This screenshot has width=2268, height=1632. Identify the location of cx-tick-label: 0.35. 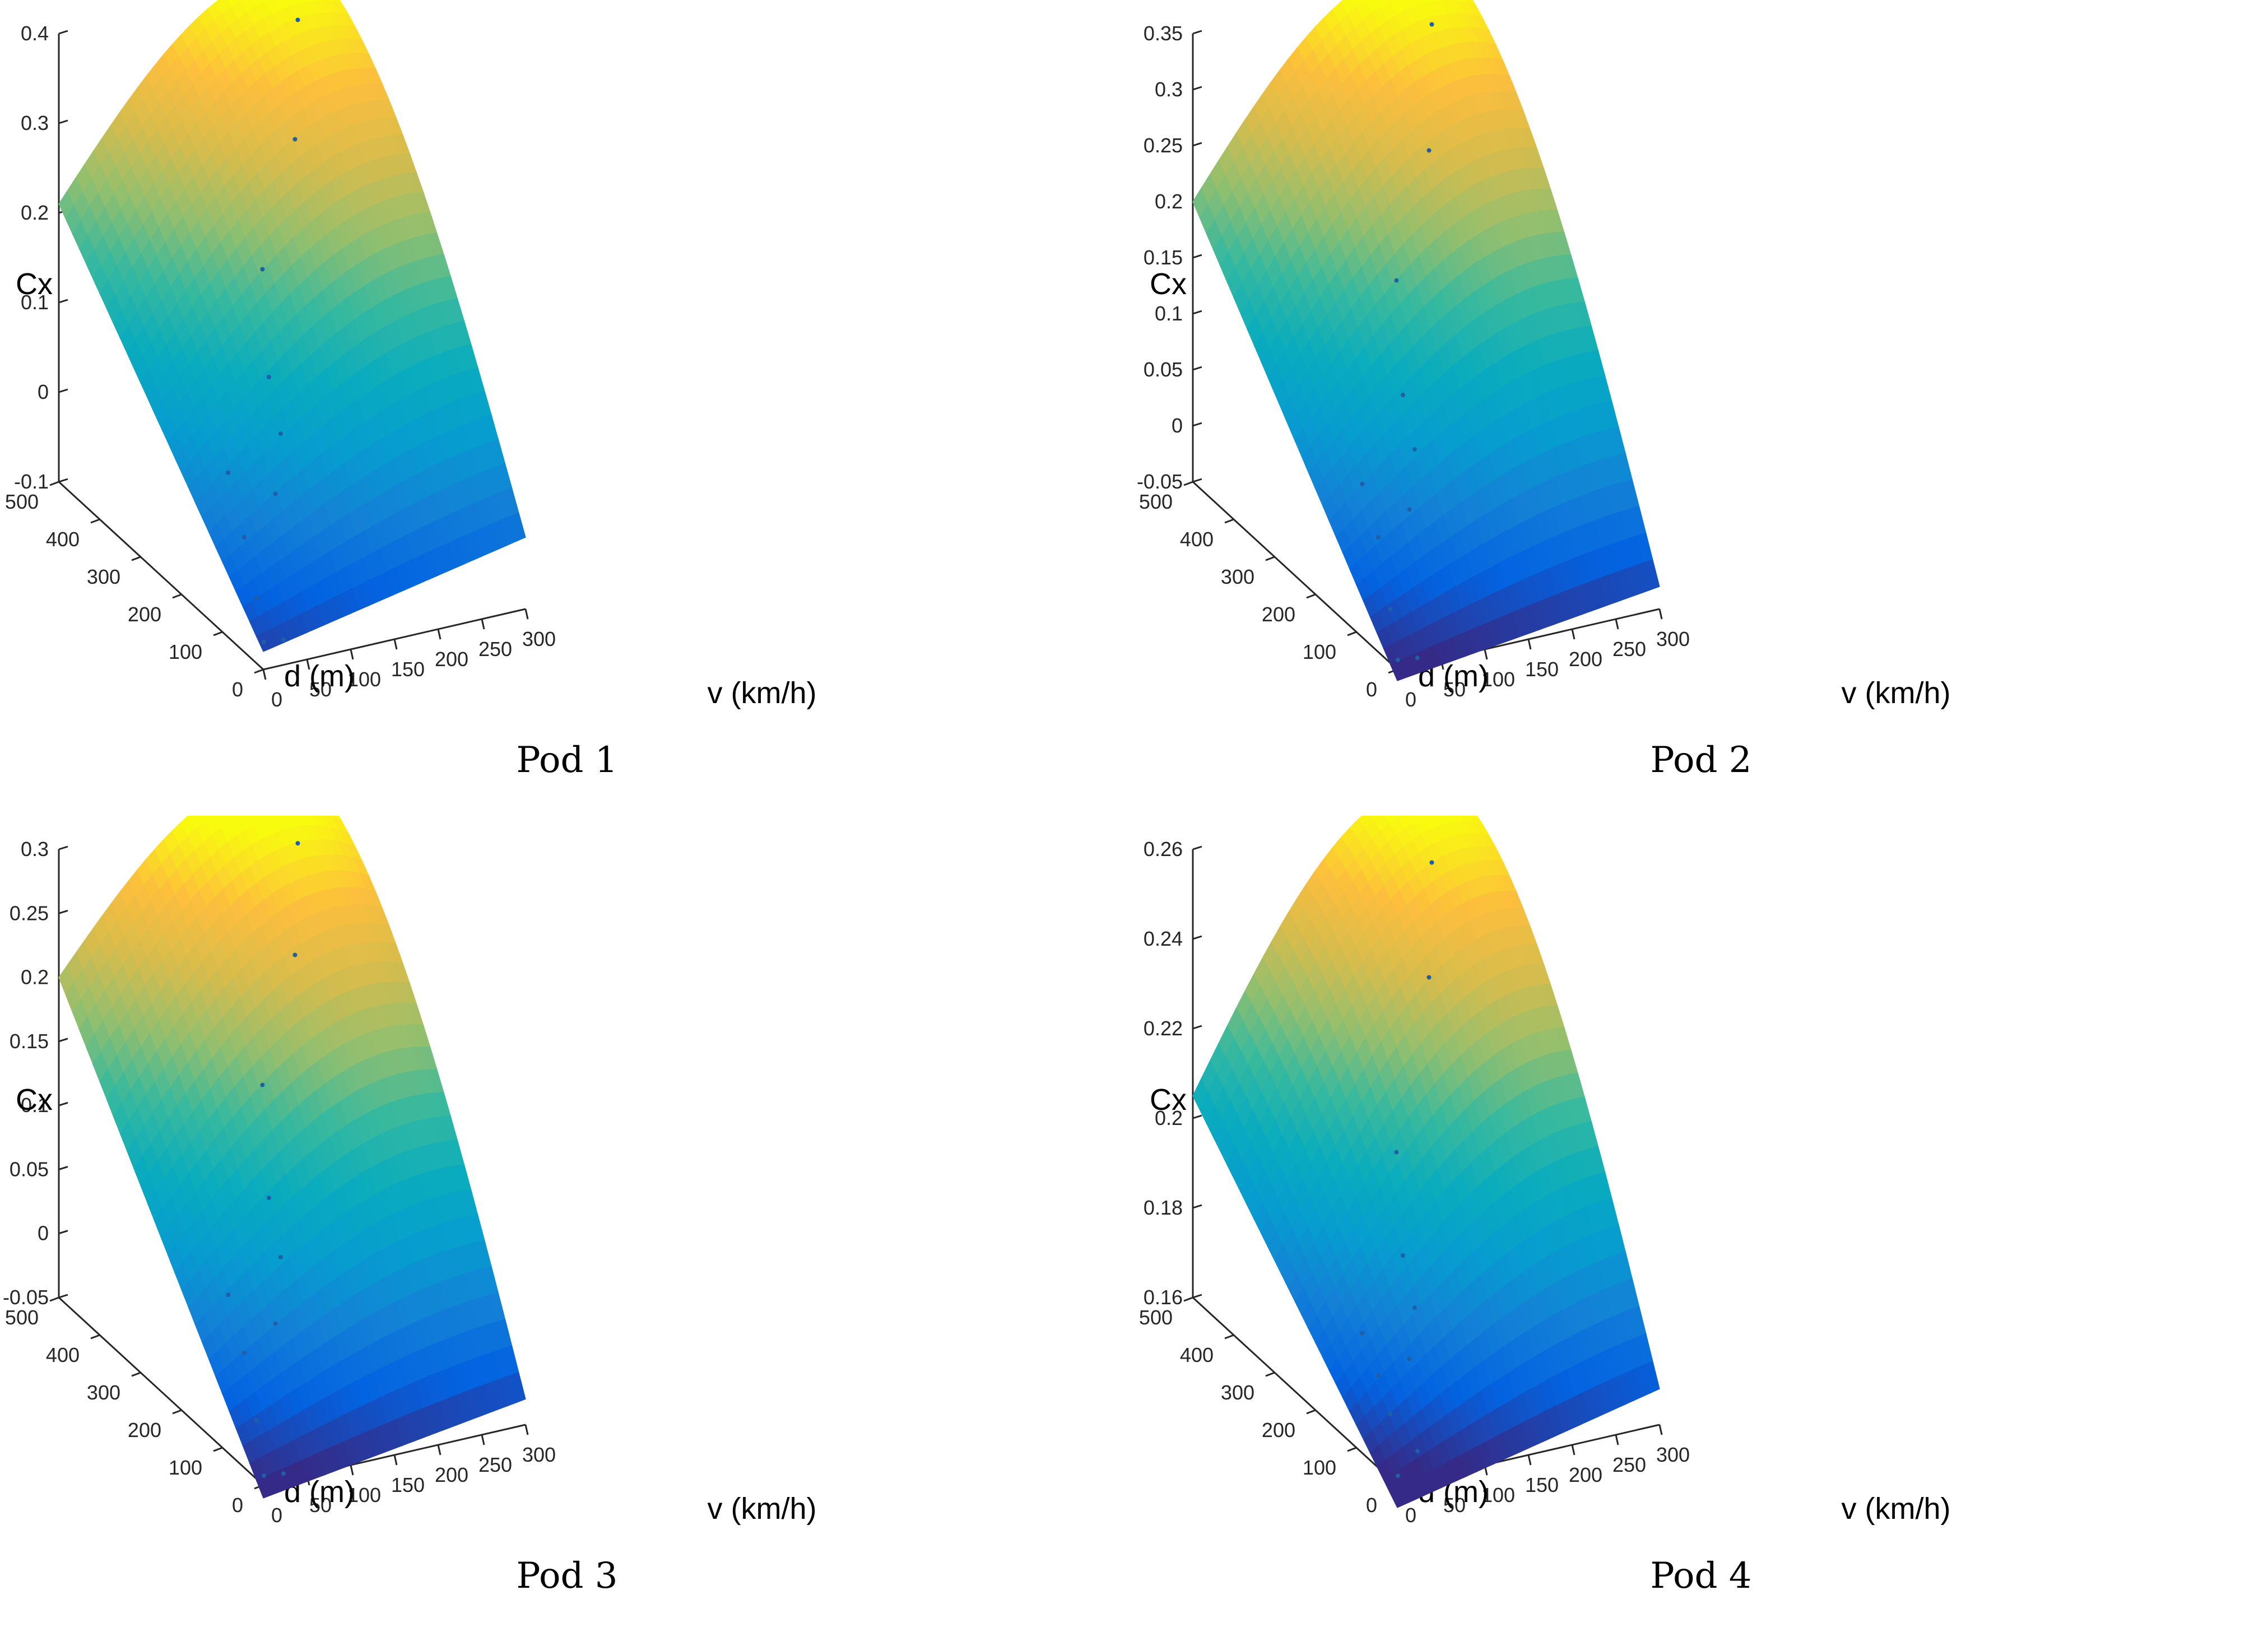
(1163, 34).